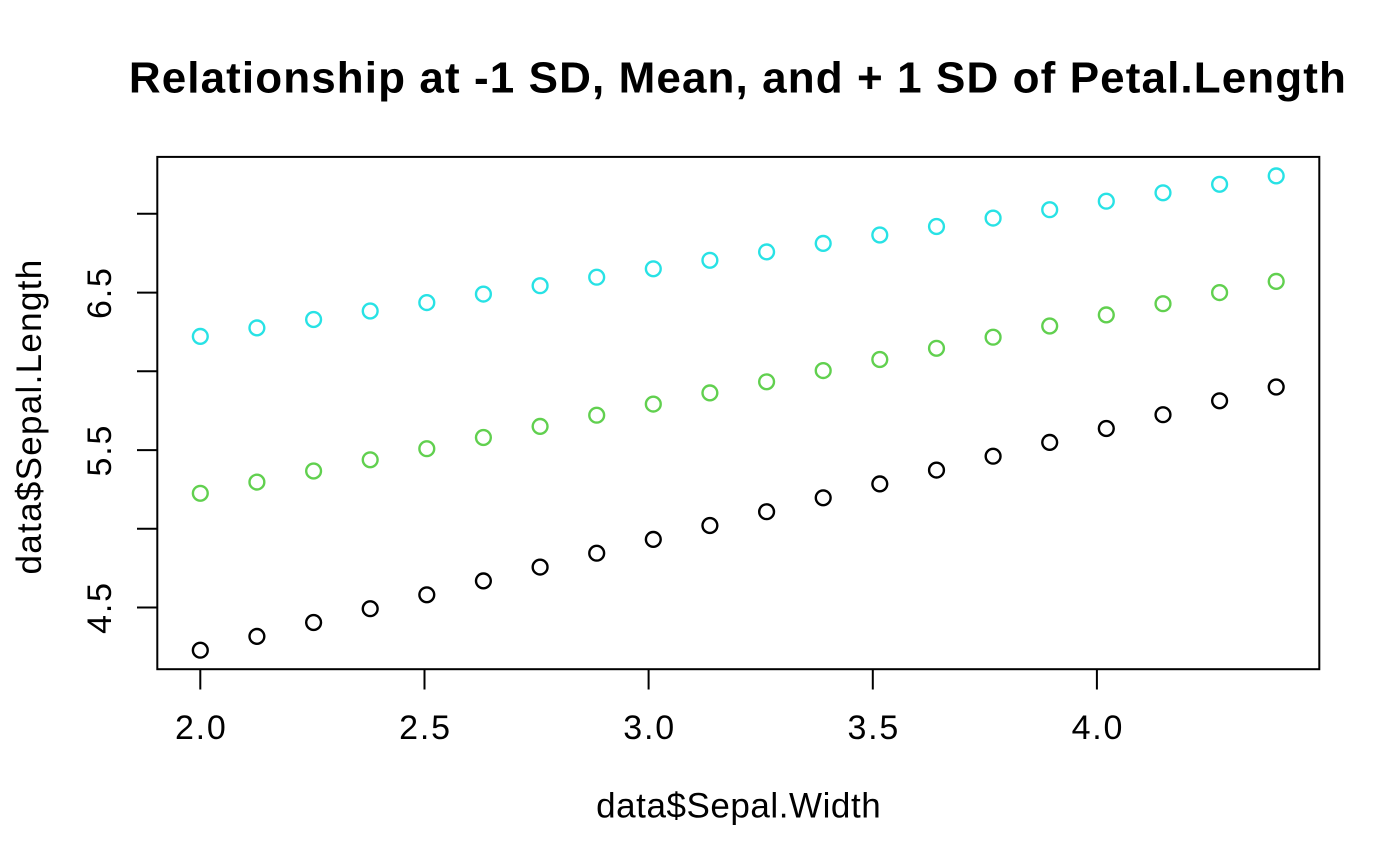 Image resolution: width=1400 pixels, height=866 pixels. What do you see at coordinates (100, 607) in the screenshot?
I see `svg-text: 4.5` at bounding box center [100, 607].